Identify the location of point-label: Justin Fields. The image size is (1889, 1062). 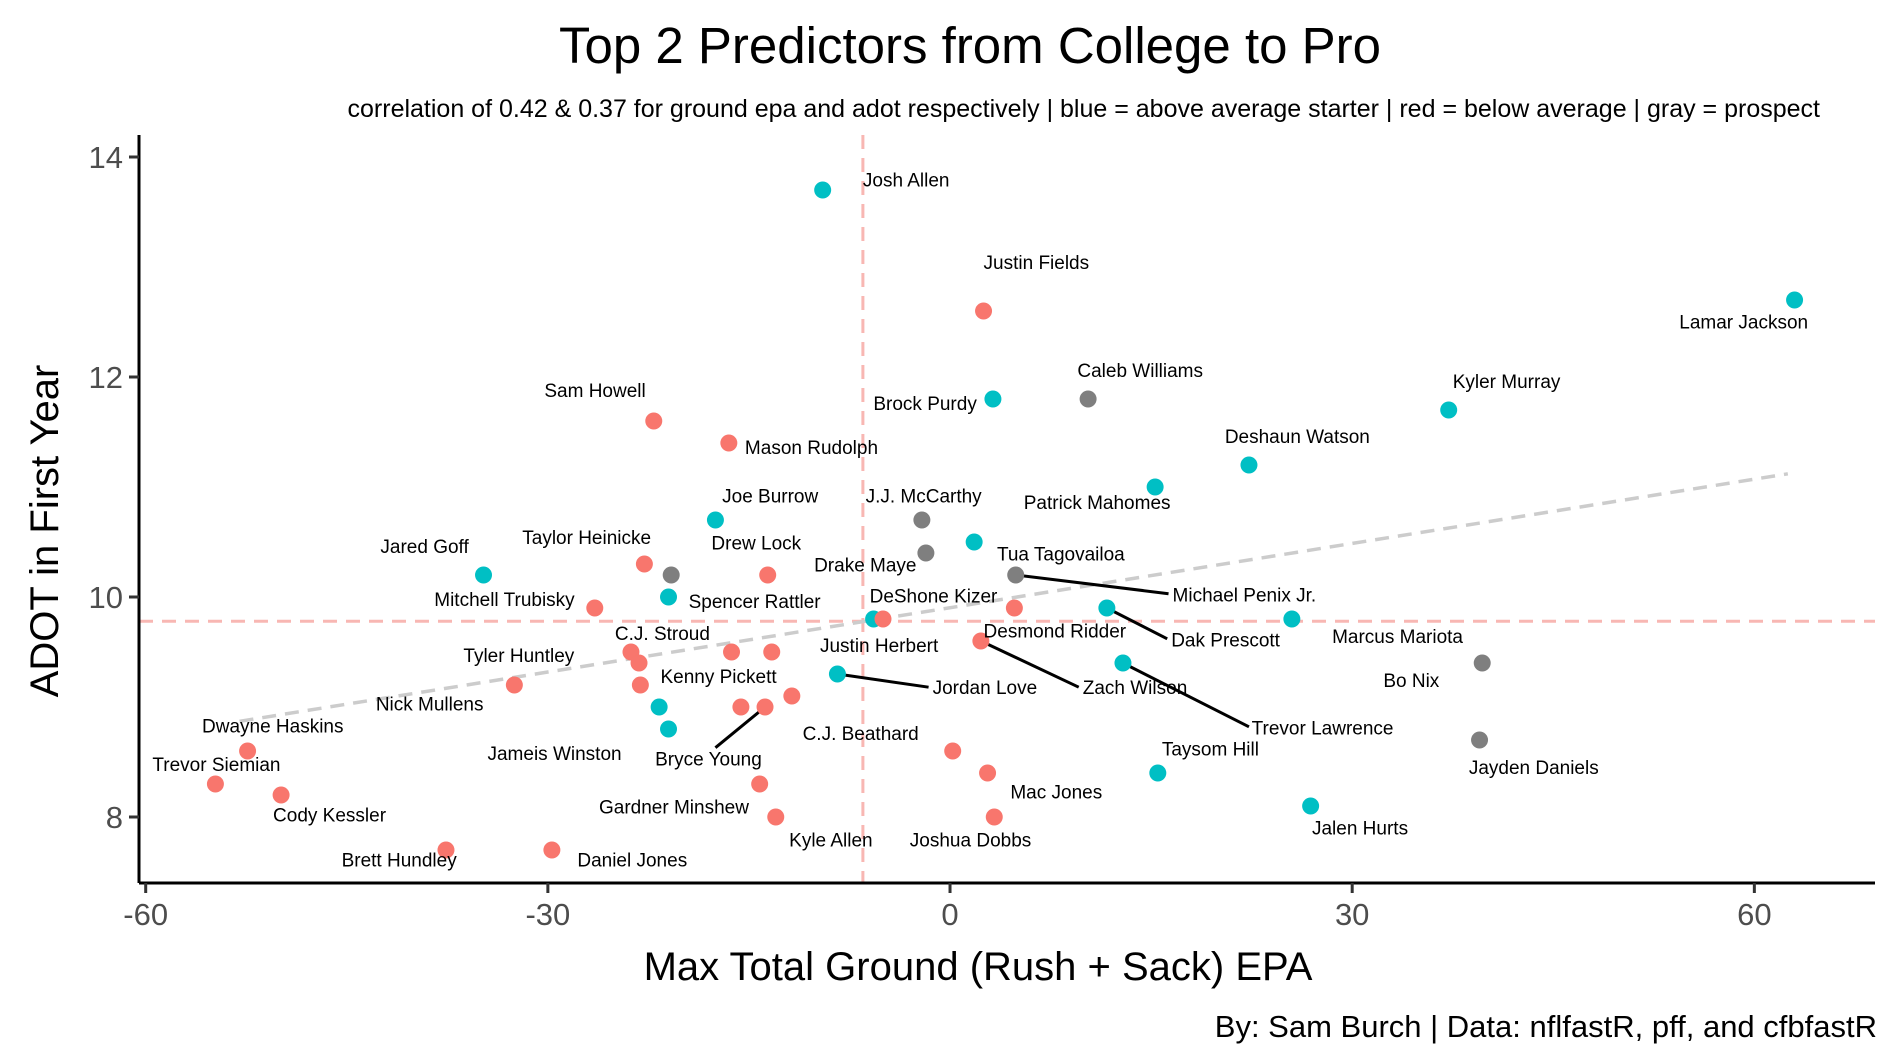
(1037, 263).